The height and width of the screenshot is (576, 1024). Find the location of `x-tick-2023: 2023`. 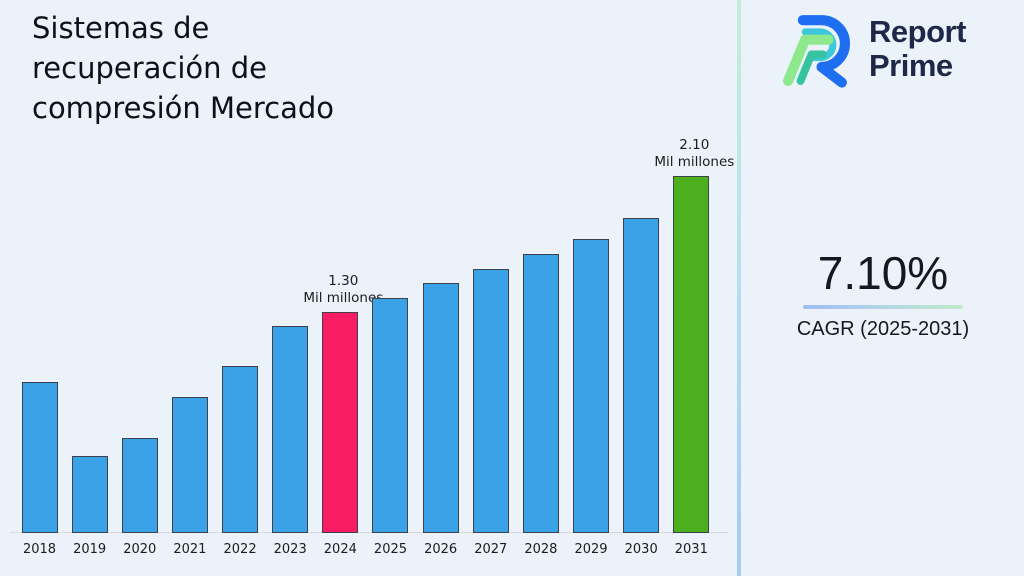

x-tick-2023: 2023 is located at coordinates (290, 549).